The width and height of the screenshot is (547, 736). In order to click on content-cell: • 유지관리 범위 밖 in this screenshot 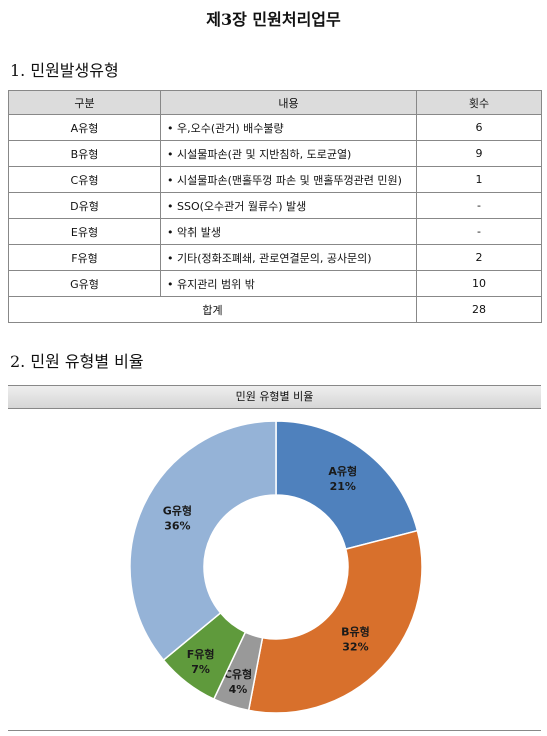, I will do `click(288, 283)`.